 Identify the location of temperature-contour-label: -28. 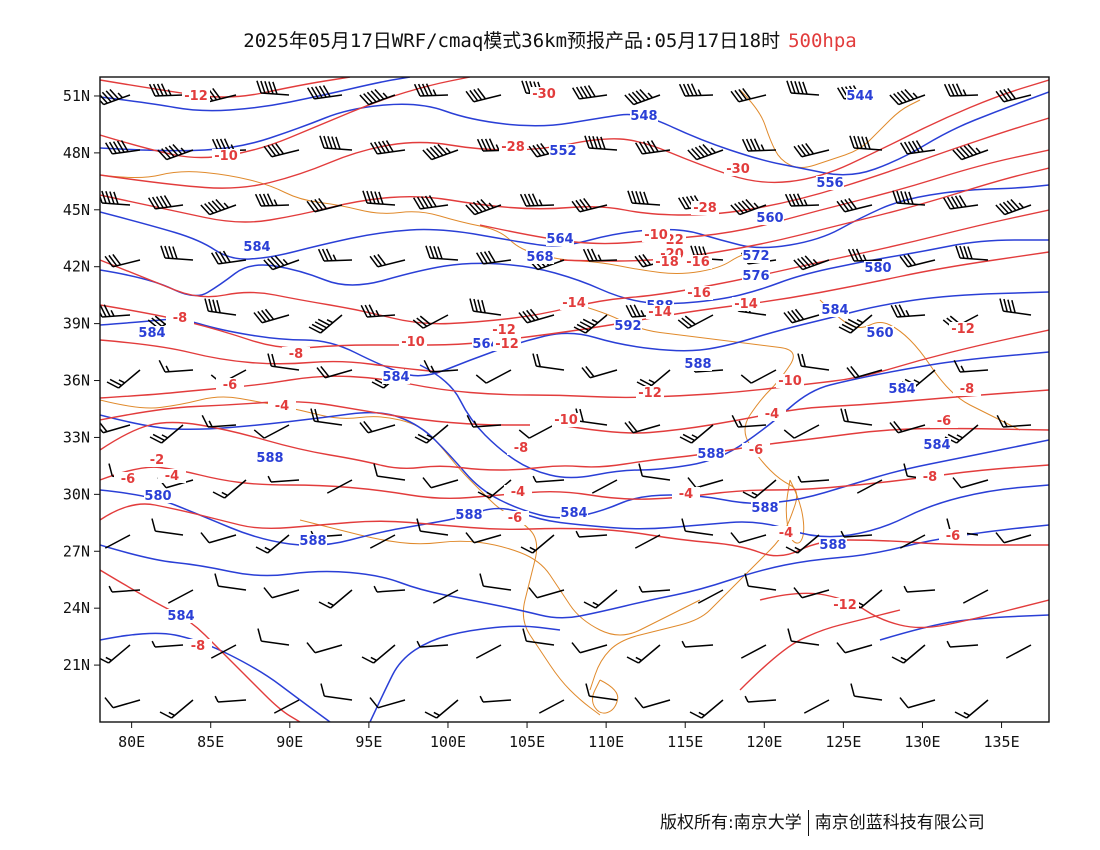
(705, 208).